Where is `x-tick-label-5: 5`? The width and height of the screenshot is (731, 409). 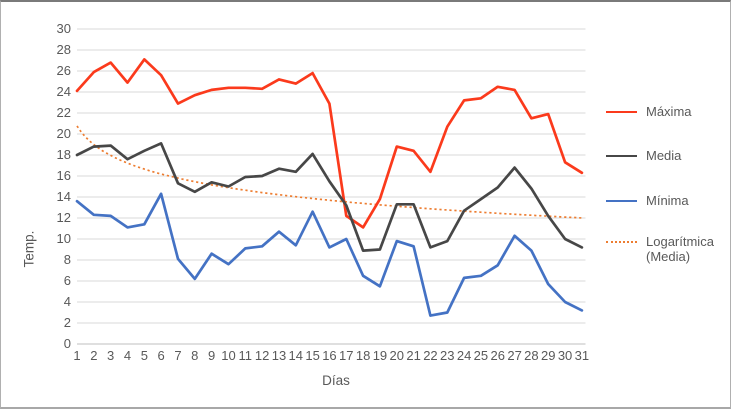 x-tick-label-5: 5 is located at coordinates (144, 355).